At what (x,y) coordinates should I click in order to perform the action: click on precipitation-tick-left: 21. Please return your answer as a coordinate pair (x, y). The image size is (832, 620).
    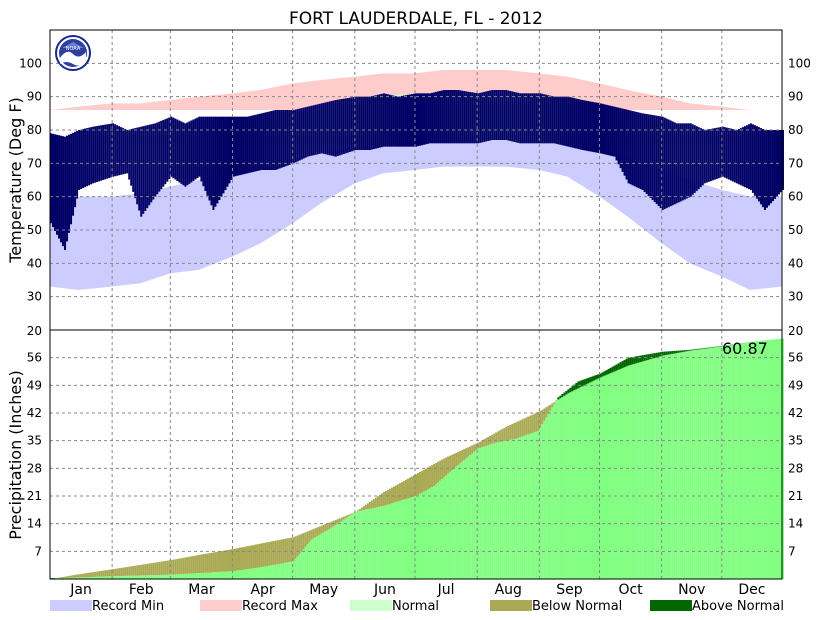
    Looking at the image, I should click on (34, 496).